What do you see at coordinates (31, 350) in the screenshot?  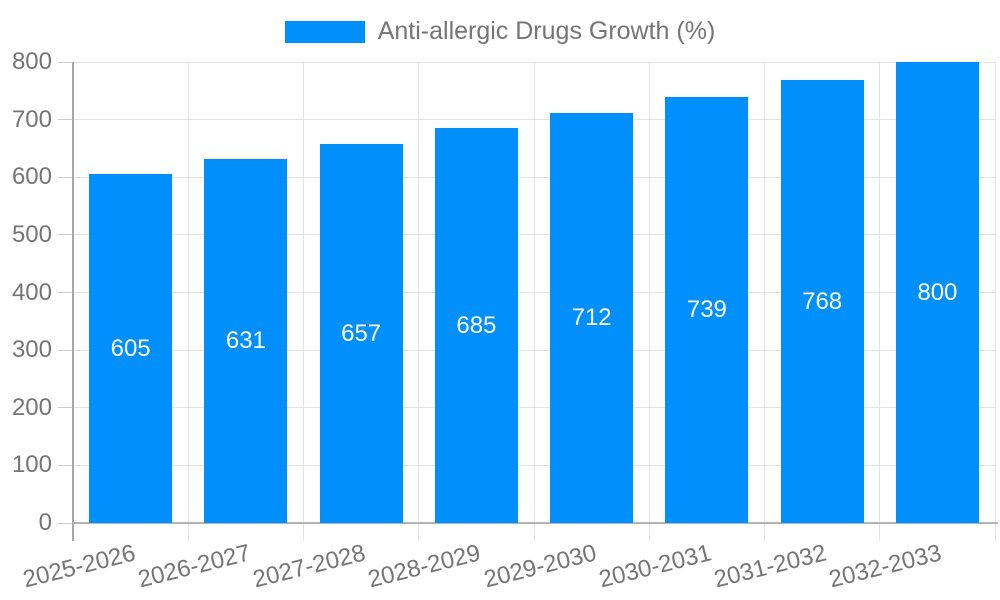 I see `y-tick-label: 300` at bounding box center [31, 350].